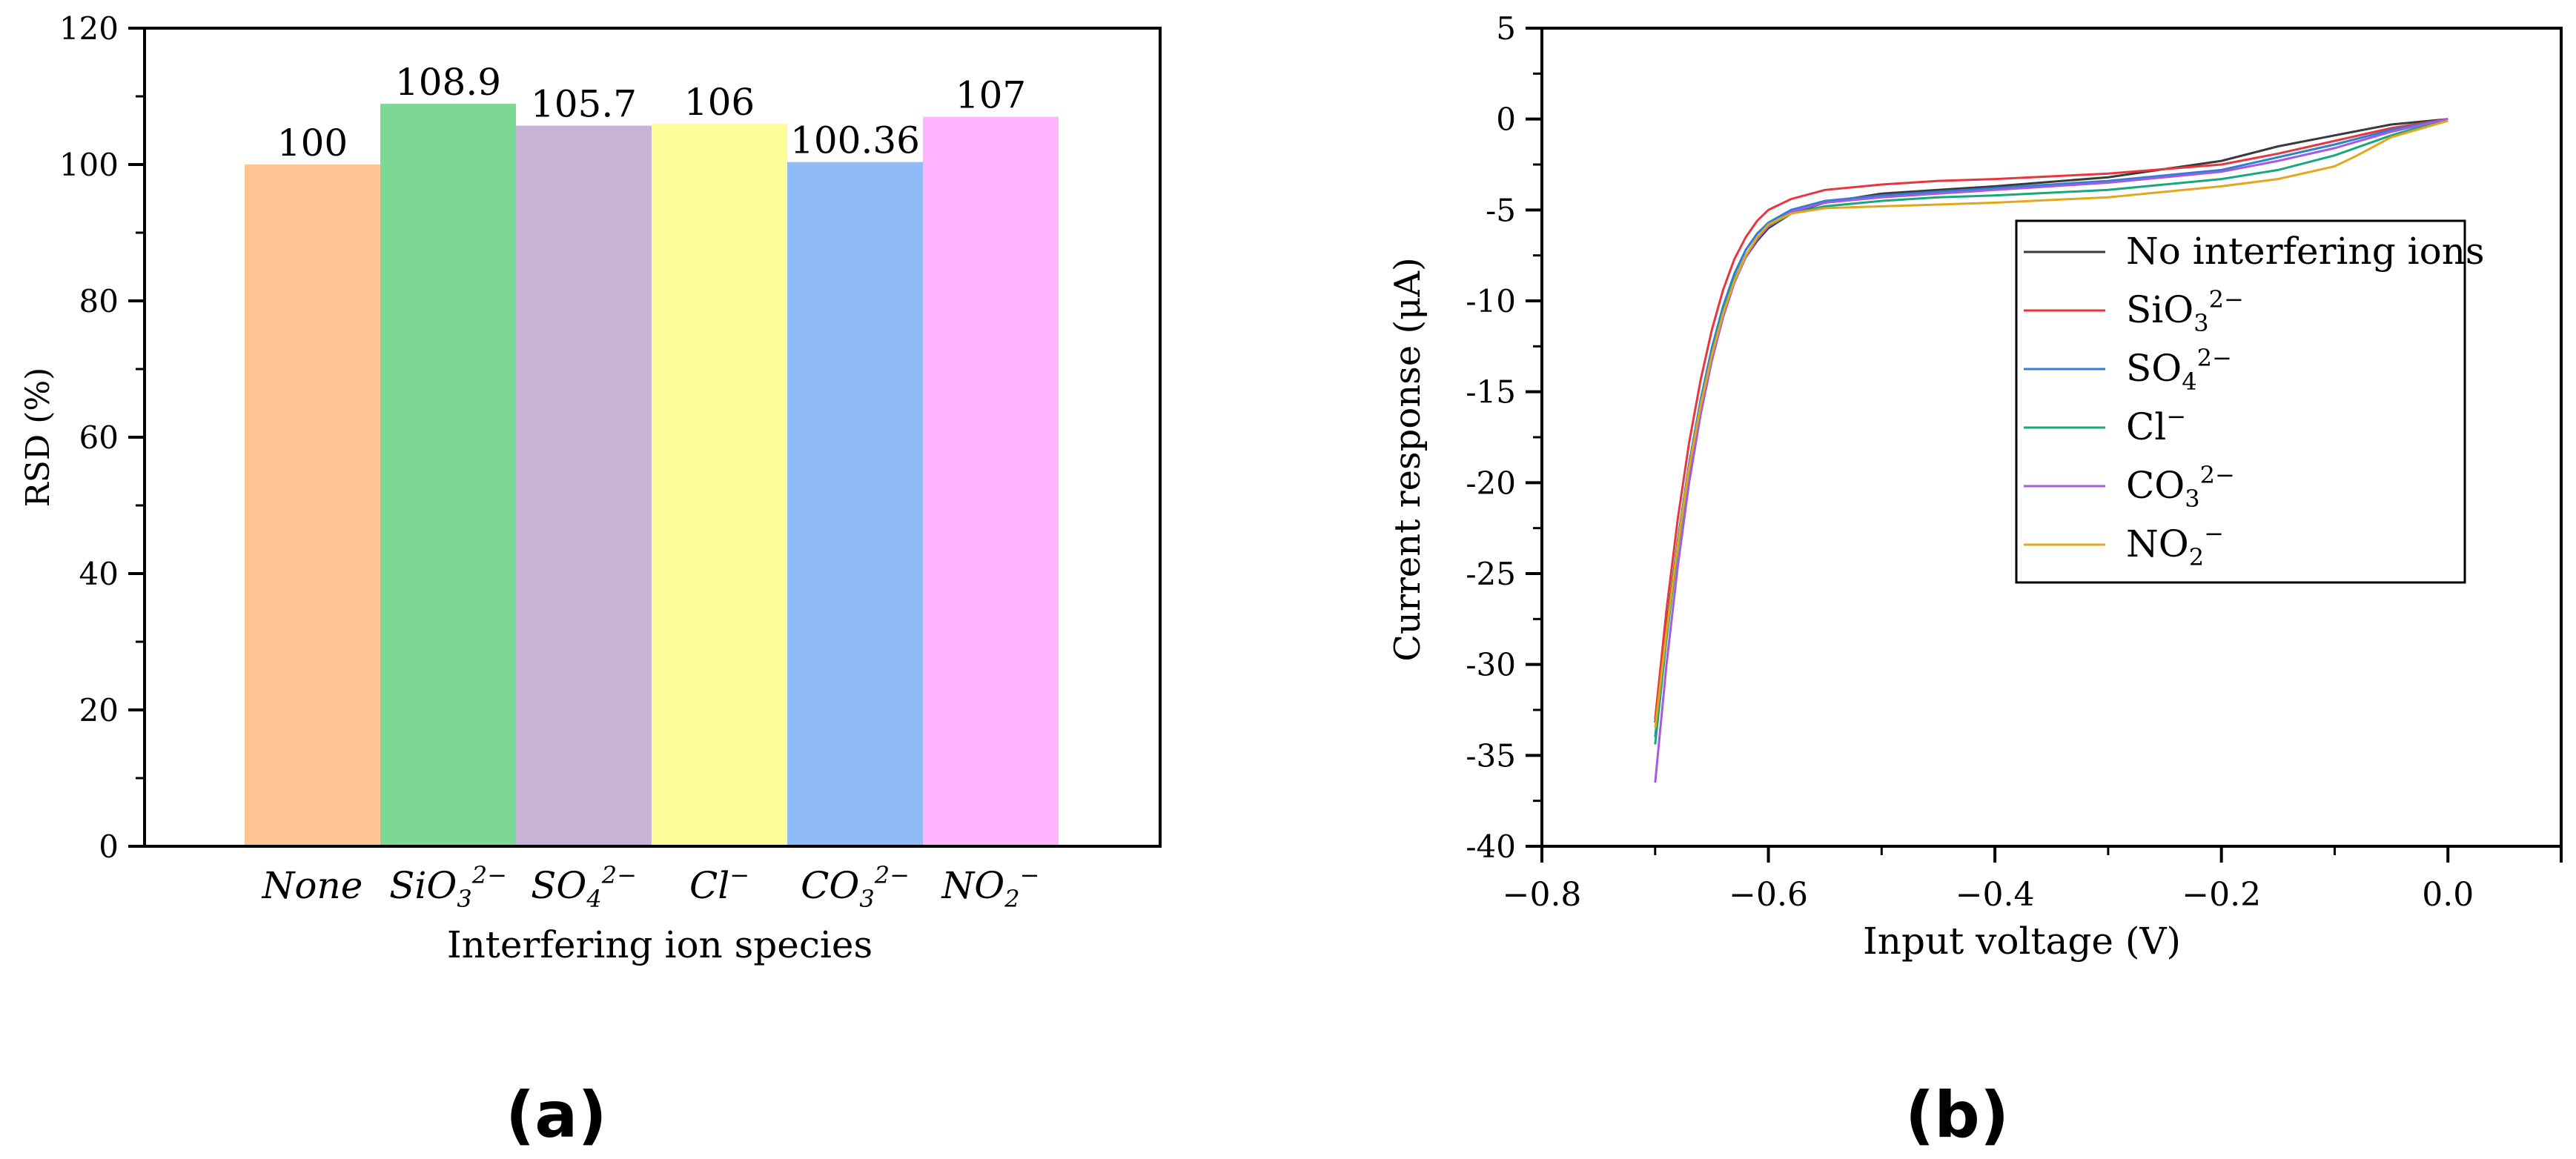 The width and height of the screenshot is (2576, 1159). What do you see at coordinates (584, 887) in the screenshot?
I see `x-tick-label: SO42−` at bounding box center [584, 887].